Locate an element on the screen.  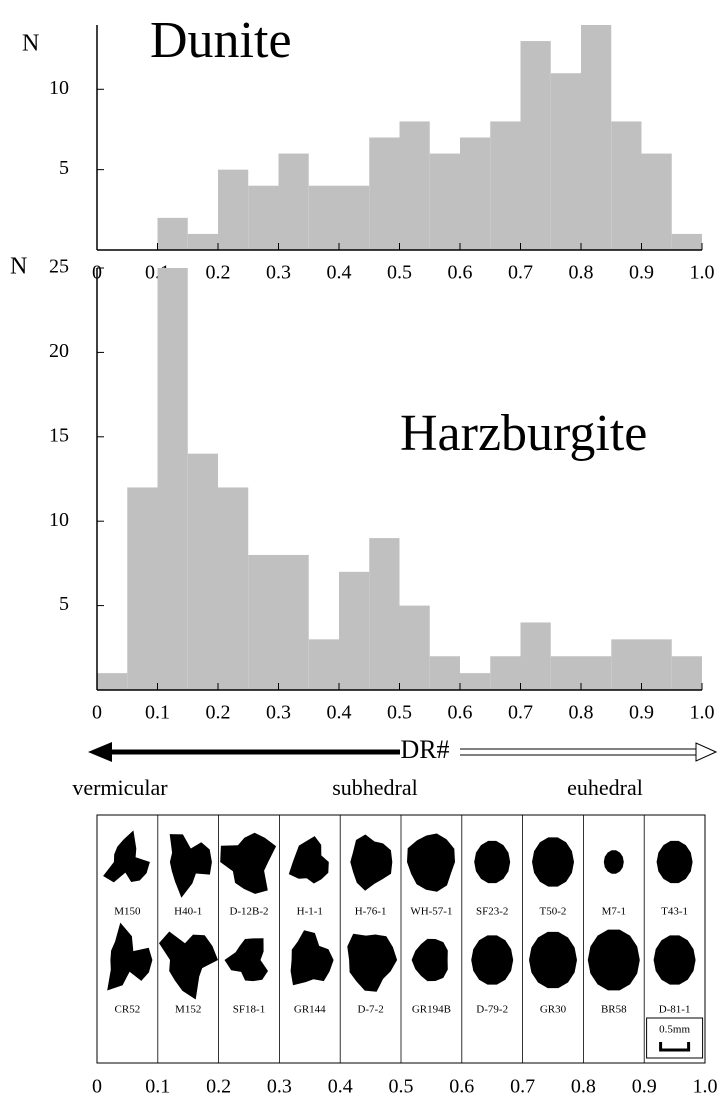
scale-bar is located at coordinates (675, 1047).